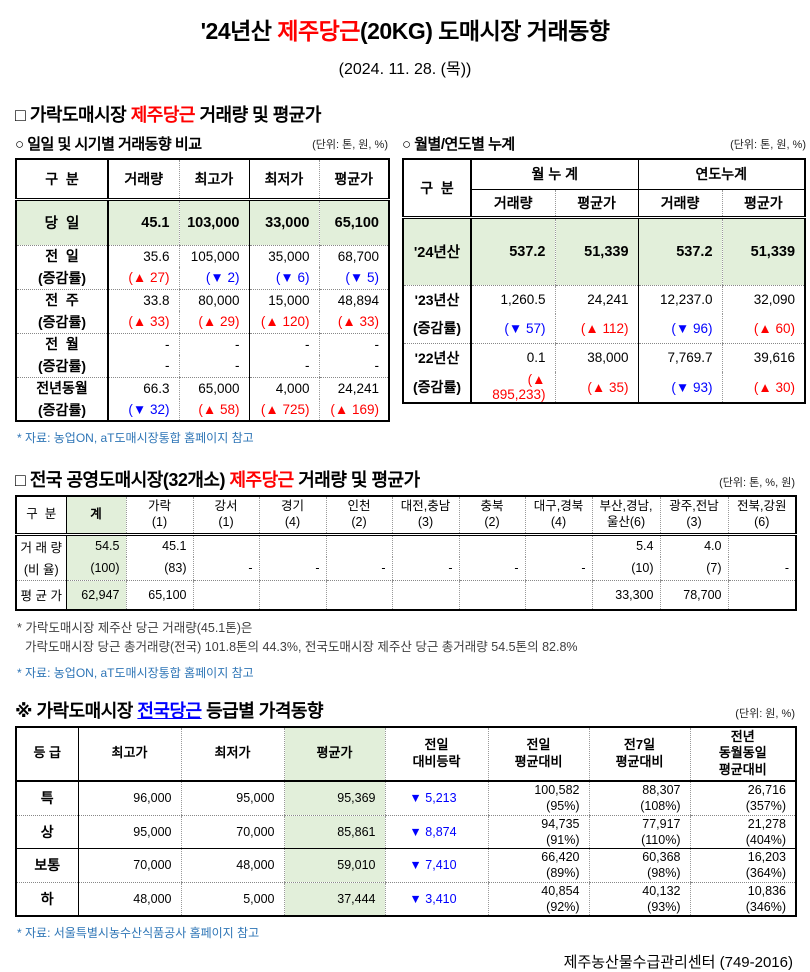  Describe the element at coordinates (491, 569) in the screenshot. I see `cell-ratio: -` at that location.